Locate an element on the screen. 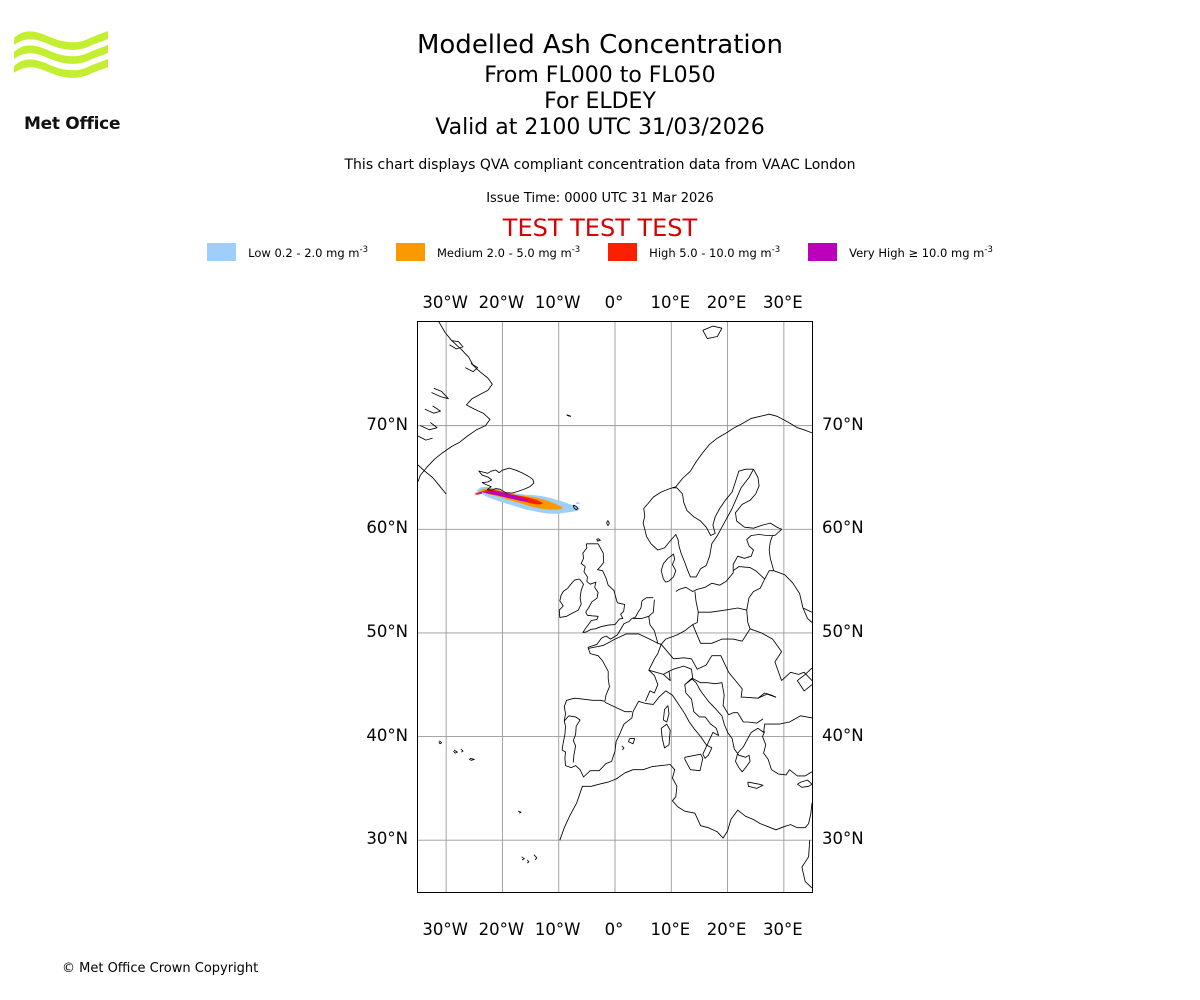 Image resolution: width=1200 pixels, height=1000 pixels. lon-label-top-3: 0° is located at coordinates (614, 302).